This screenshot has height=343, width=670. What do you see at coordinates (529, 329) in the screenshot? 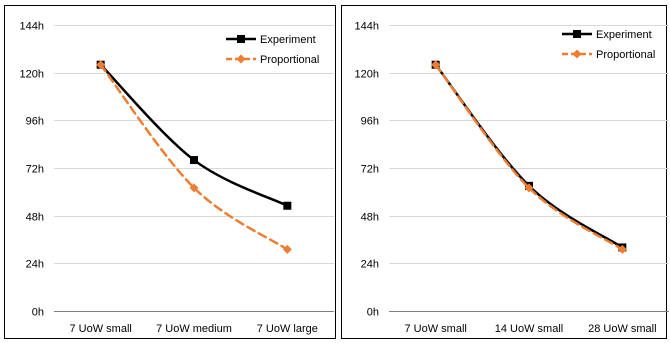
I see `x-tick-label: 14 UoW small` at bounding box center [529, 329].